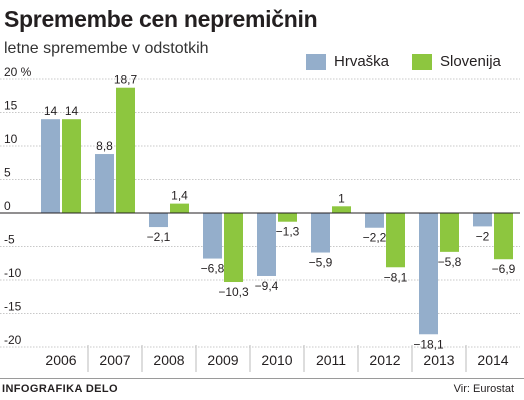  What do you see at coordinates (7, 173) in the screenshot?
I see `y-tick-label: 5` at bounding box center [7, 173].